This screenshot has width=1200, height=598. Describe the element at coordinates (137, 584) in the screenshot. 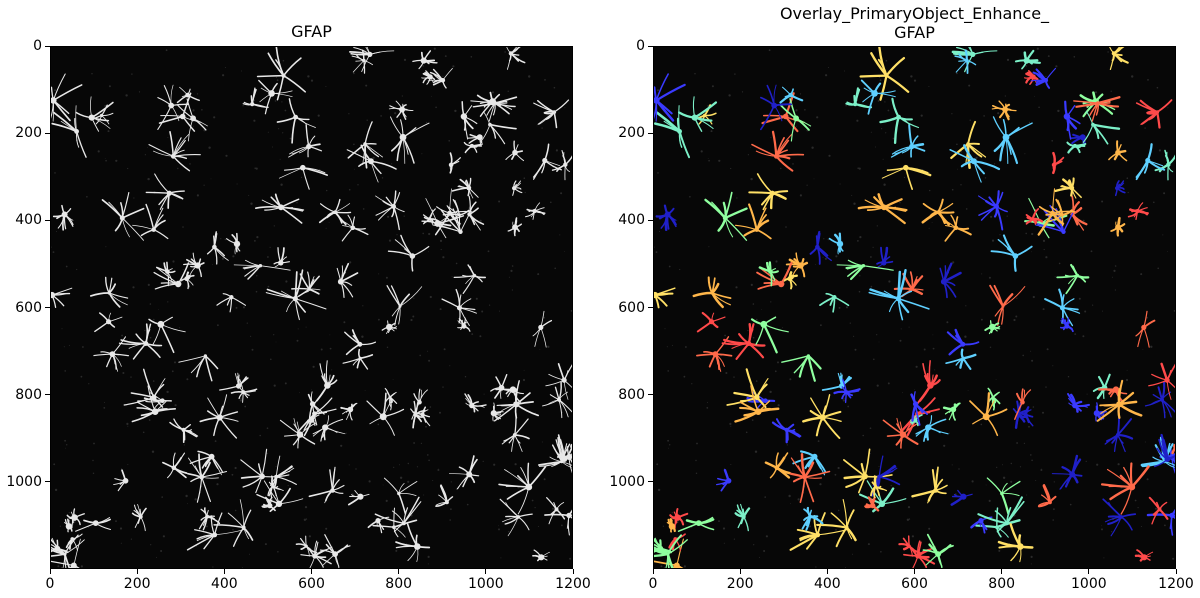

I see `x-tick-label: 200` at that location.